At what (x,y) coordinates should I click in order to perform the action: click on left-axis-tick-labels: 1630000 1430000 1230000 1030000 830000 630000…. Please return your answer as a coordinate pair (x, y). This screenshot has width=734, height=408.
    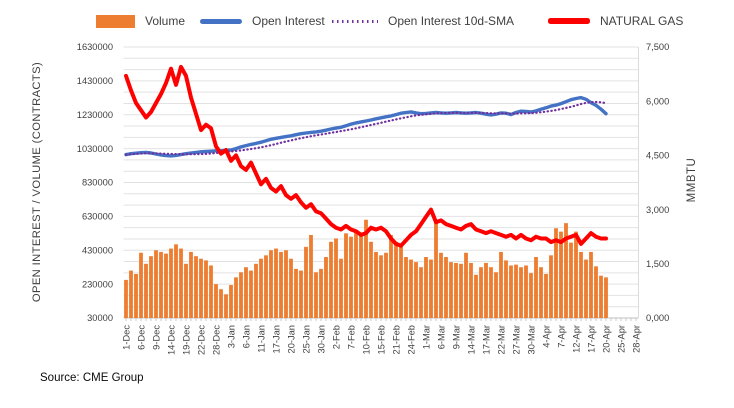
    Looking at the image, I should click on (95, 182).